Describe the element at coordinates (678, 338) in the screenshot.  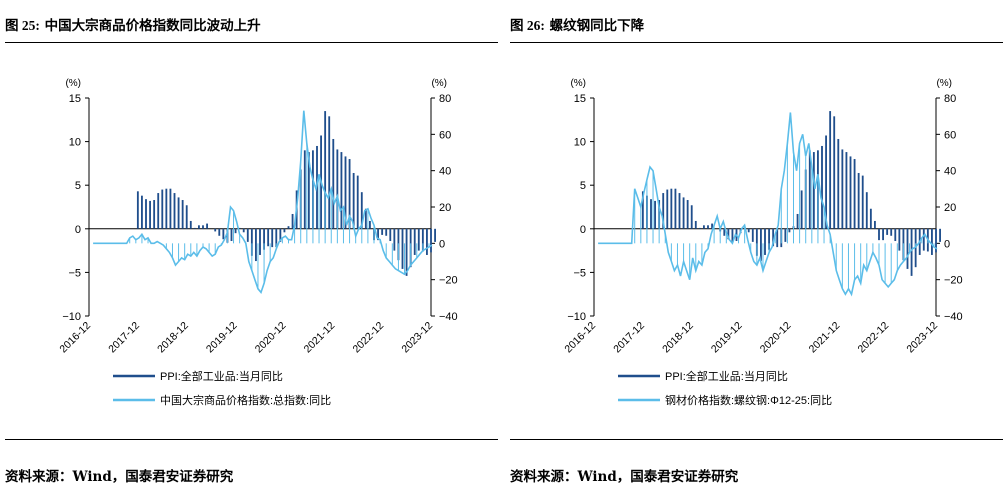
I see `x-tick-label: 2018-12` at that location.